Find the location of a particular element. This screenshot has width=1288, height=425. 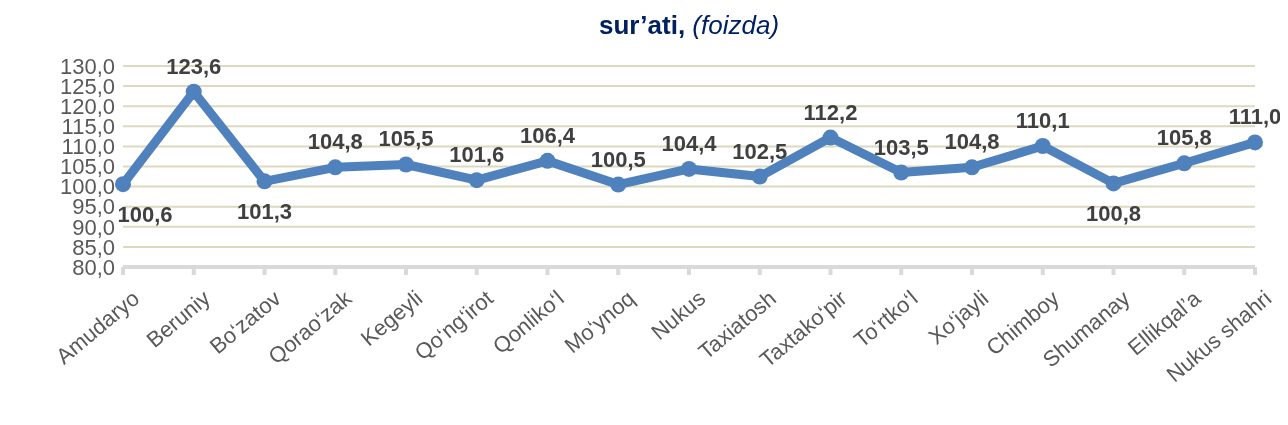

text: 110,1 is located at coordinates (1042, 120).